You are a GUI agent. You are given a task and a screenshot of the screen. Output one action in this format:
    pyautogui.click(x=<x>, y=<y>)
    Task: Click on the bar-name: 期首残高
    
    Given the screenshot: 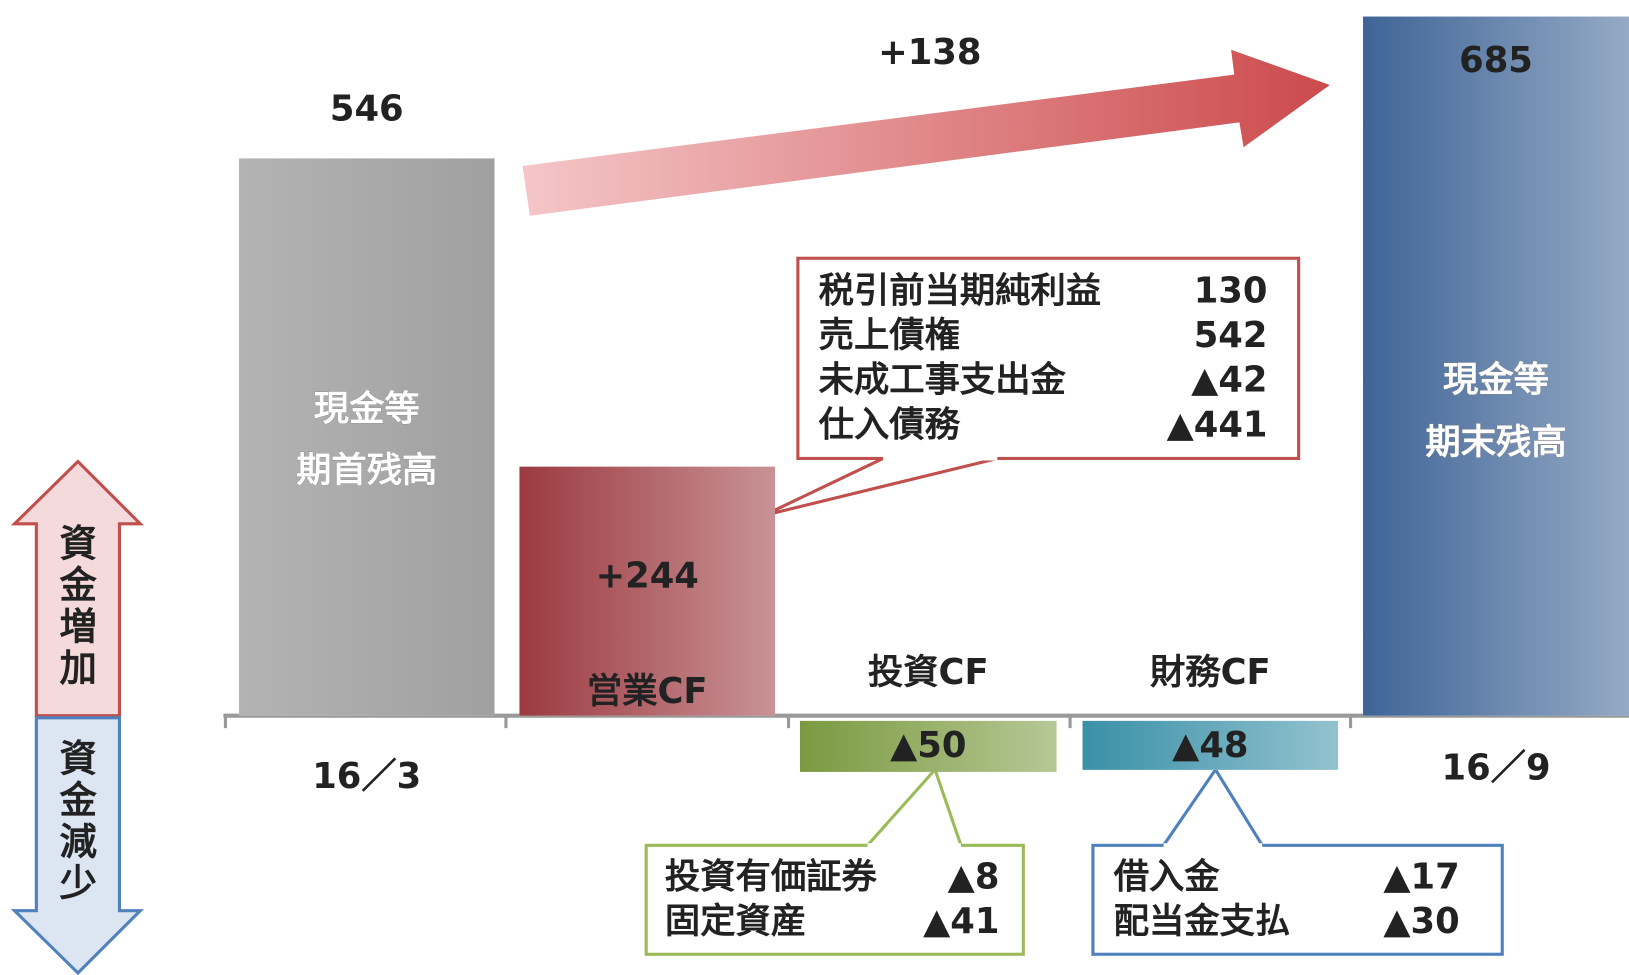 What is the action you would take?
    pyautogui.click(x=366, y=470)
    